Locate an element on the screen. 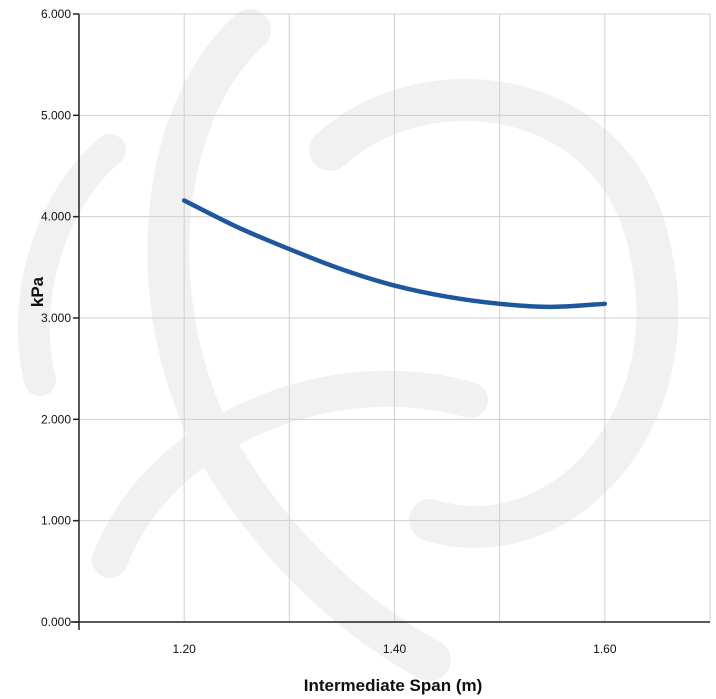 This screenshot has height=699, width=716. y-tick-label: 5.000 is located at coordinates (56, 115).